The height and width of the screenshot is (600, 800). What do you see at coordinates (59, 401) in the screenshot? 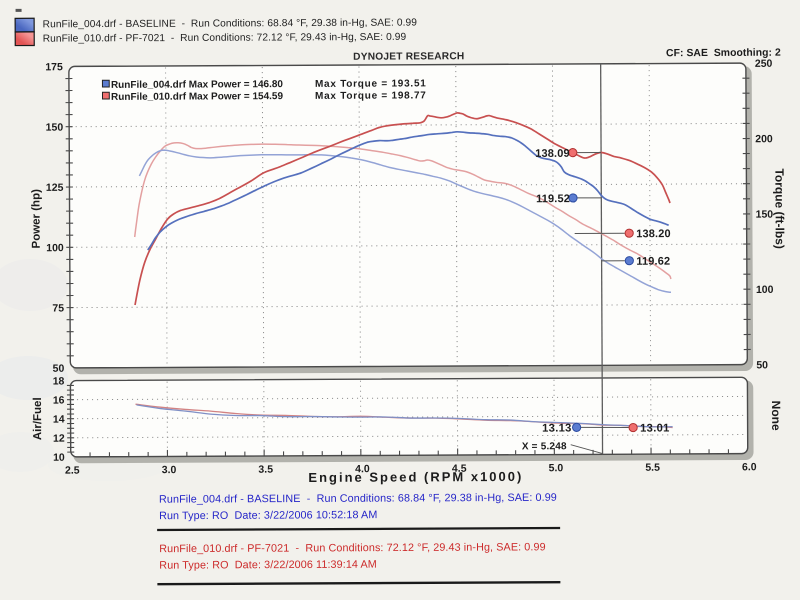
I see `svg-text: 16` at bounding box center [59, 401].